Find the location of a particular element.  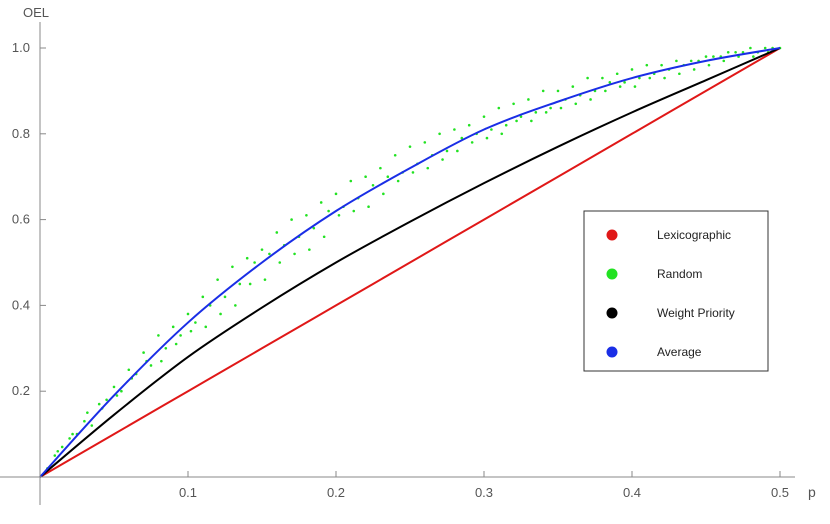

y-axis-label: OEL is located at coordinates (36, 12).